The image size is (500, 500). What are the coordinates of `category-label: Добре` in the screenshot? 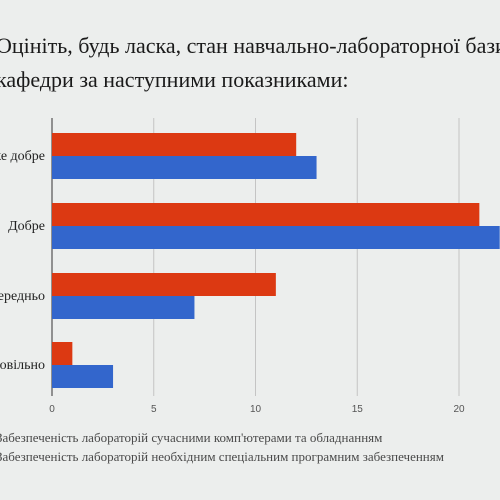 It's located at (26, 226).